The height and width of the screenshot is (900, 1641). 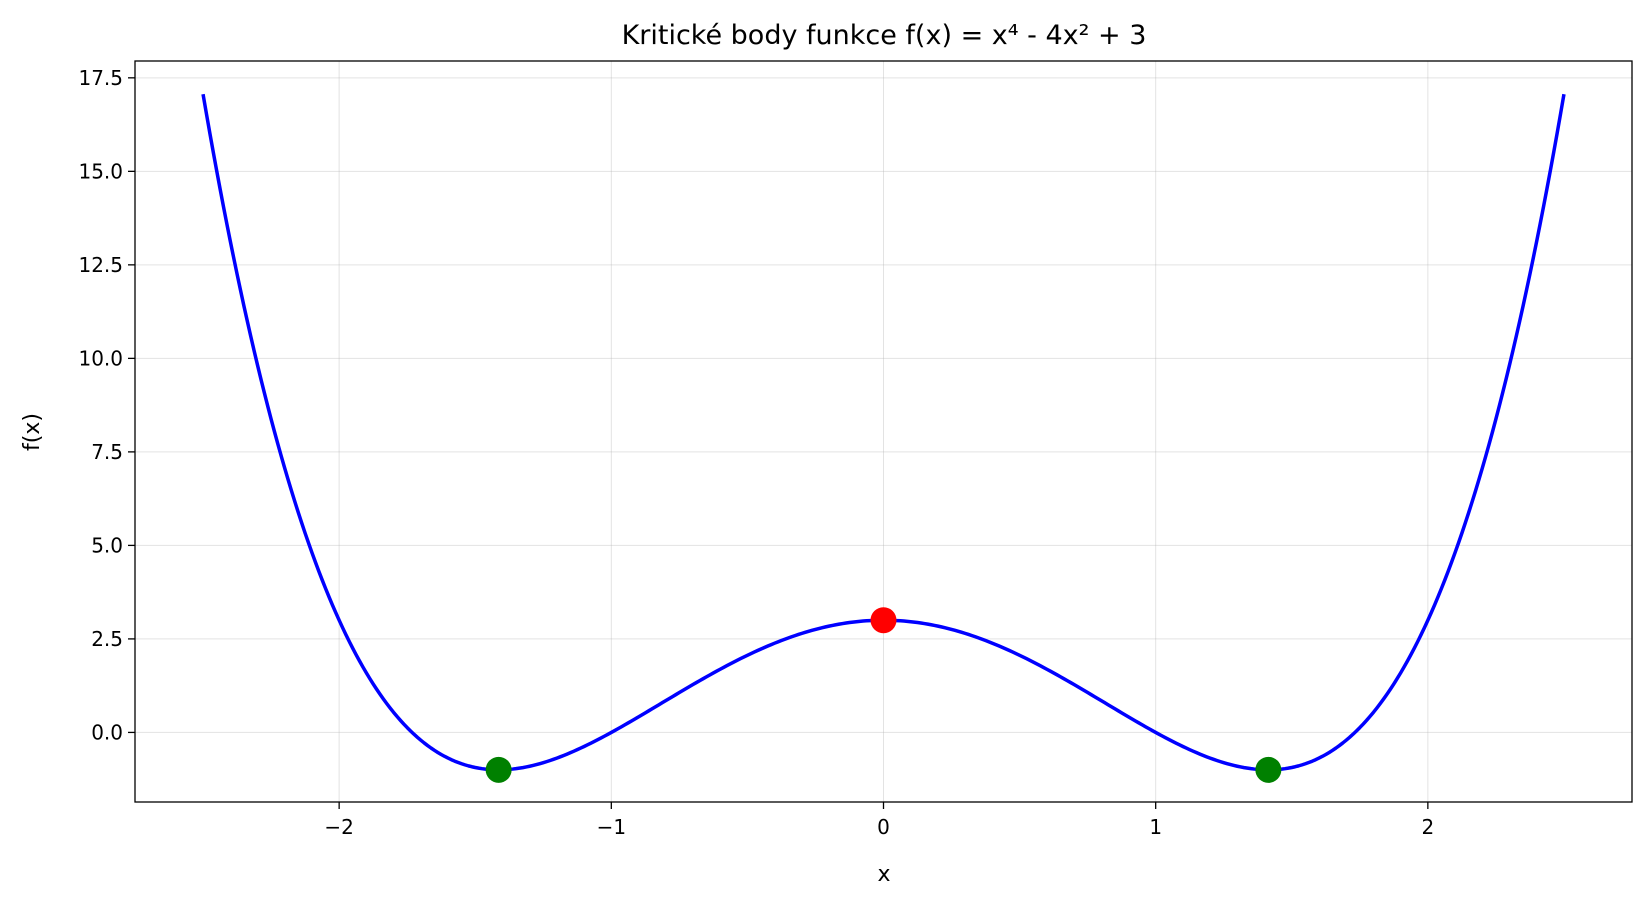 I want to click on y-tick-label: 0.0, so click(x=107, y=732).